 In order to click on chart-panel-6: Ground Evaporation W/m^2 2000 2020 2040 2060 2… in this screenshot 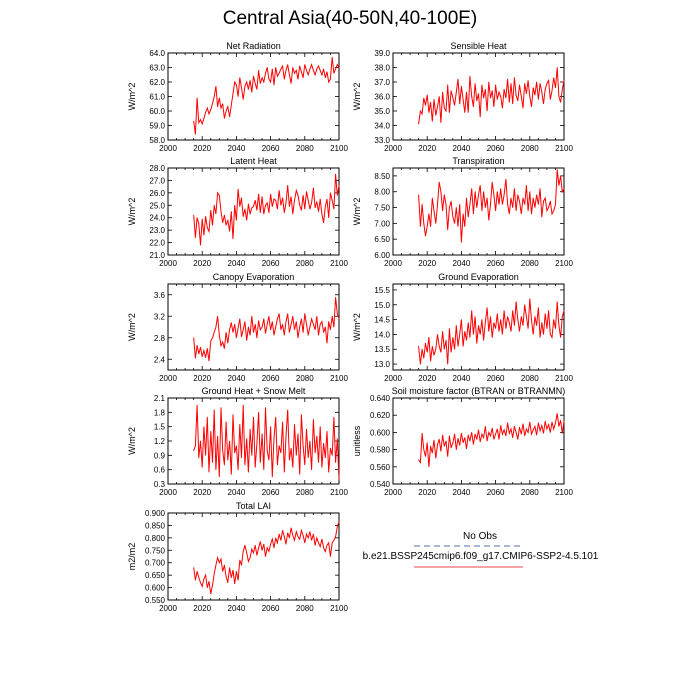, I will do `click(462, 327)`.